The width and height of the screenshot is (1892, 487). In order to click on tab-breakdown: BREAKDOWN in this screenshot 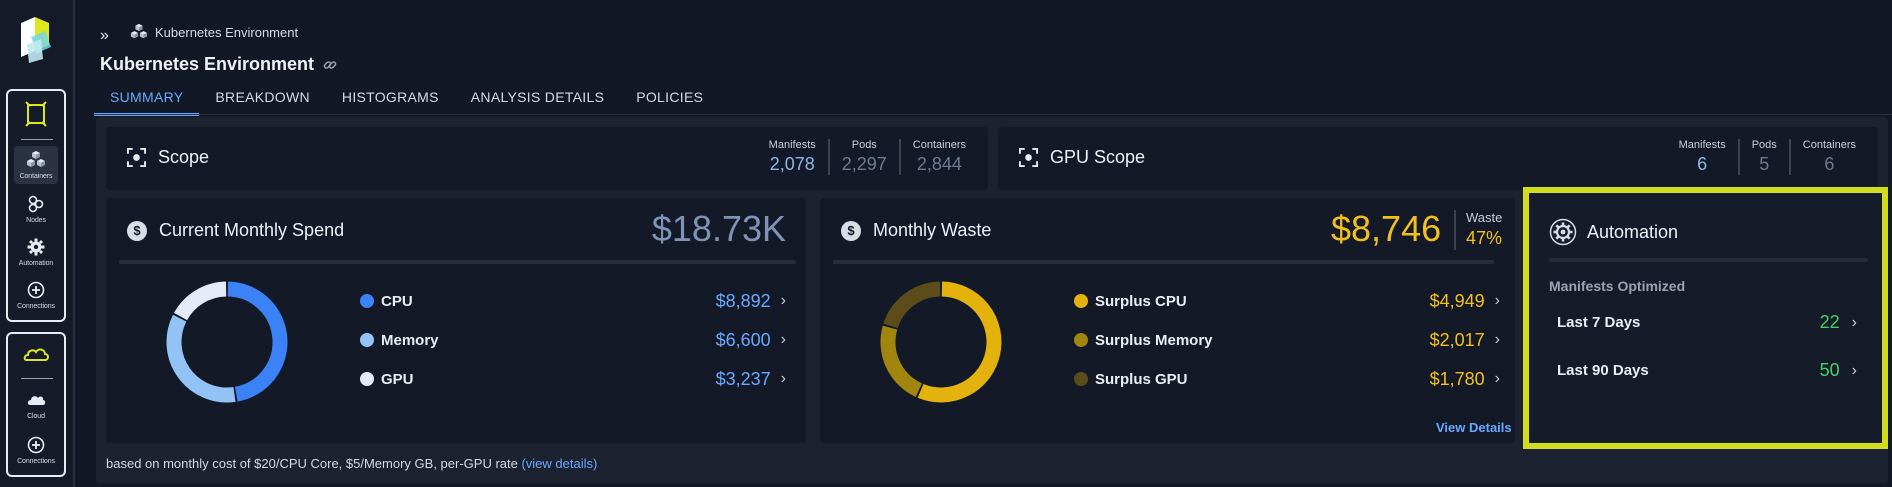, I will do `click(262, 97)`.